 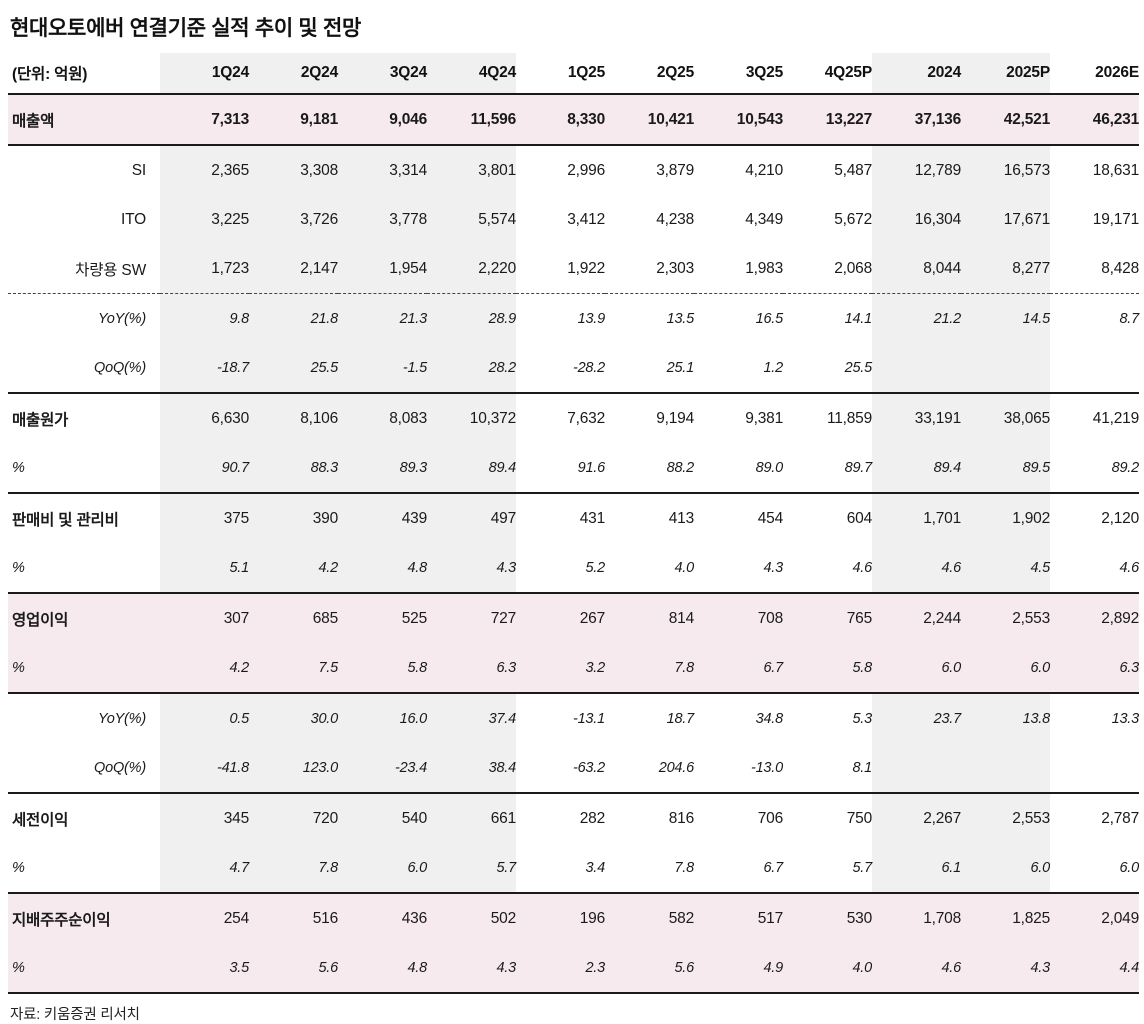 I want to click on cell: 431, so click(x=592, y=518).